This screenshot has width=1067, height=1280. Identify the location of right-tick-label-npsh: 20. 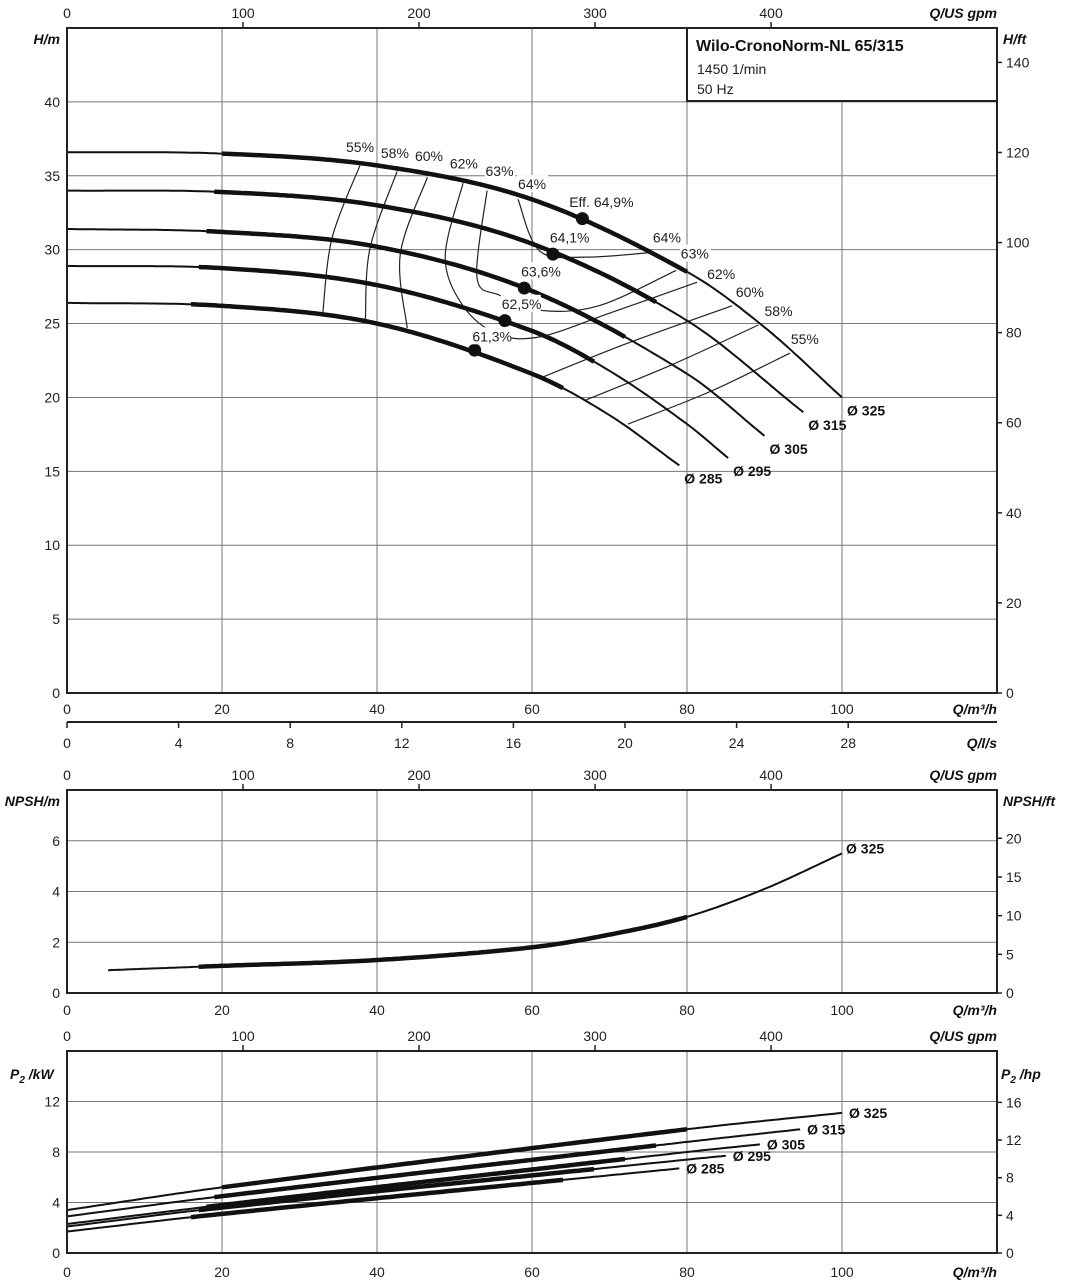
(1014, 838).